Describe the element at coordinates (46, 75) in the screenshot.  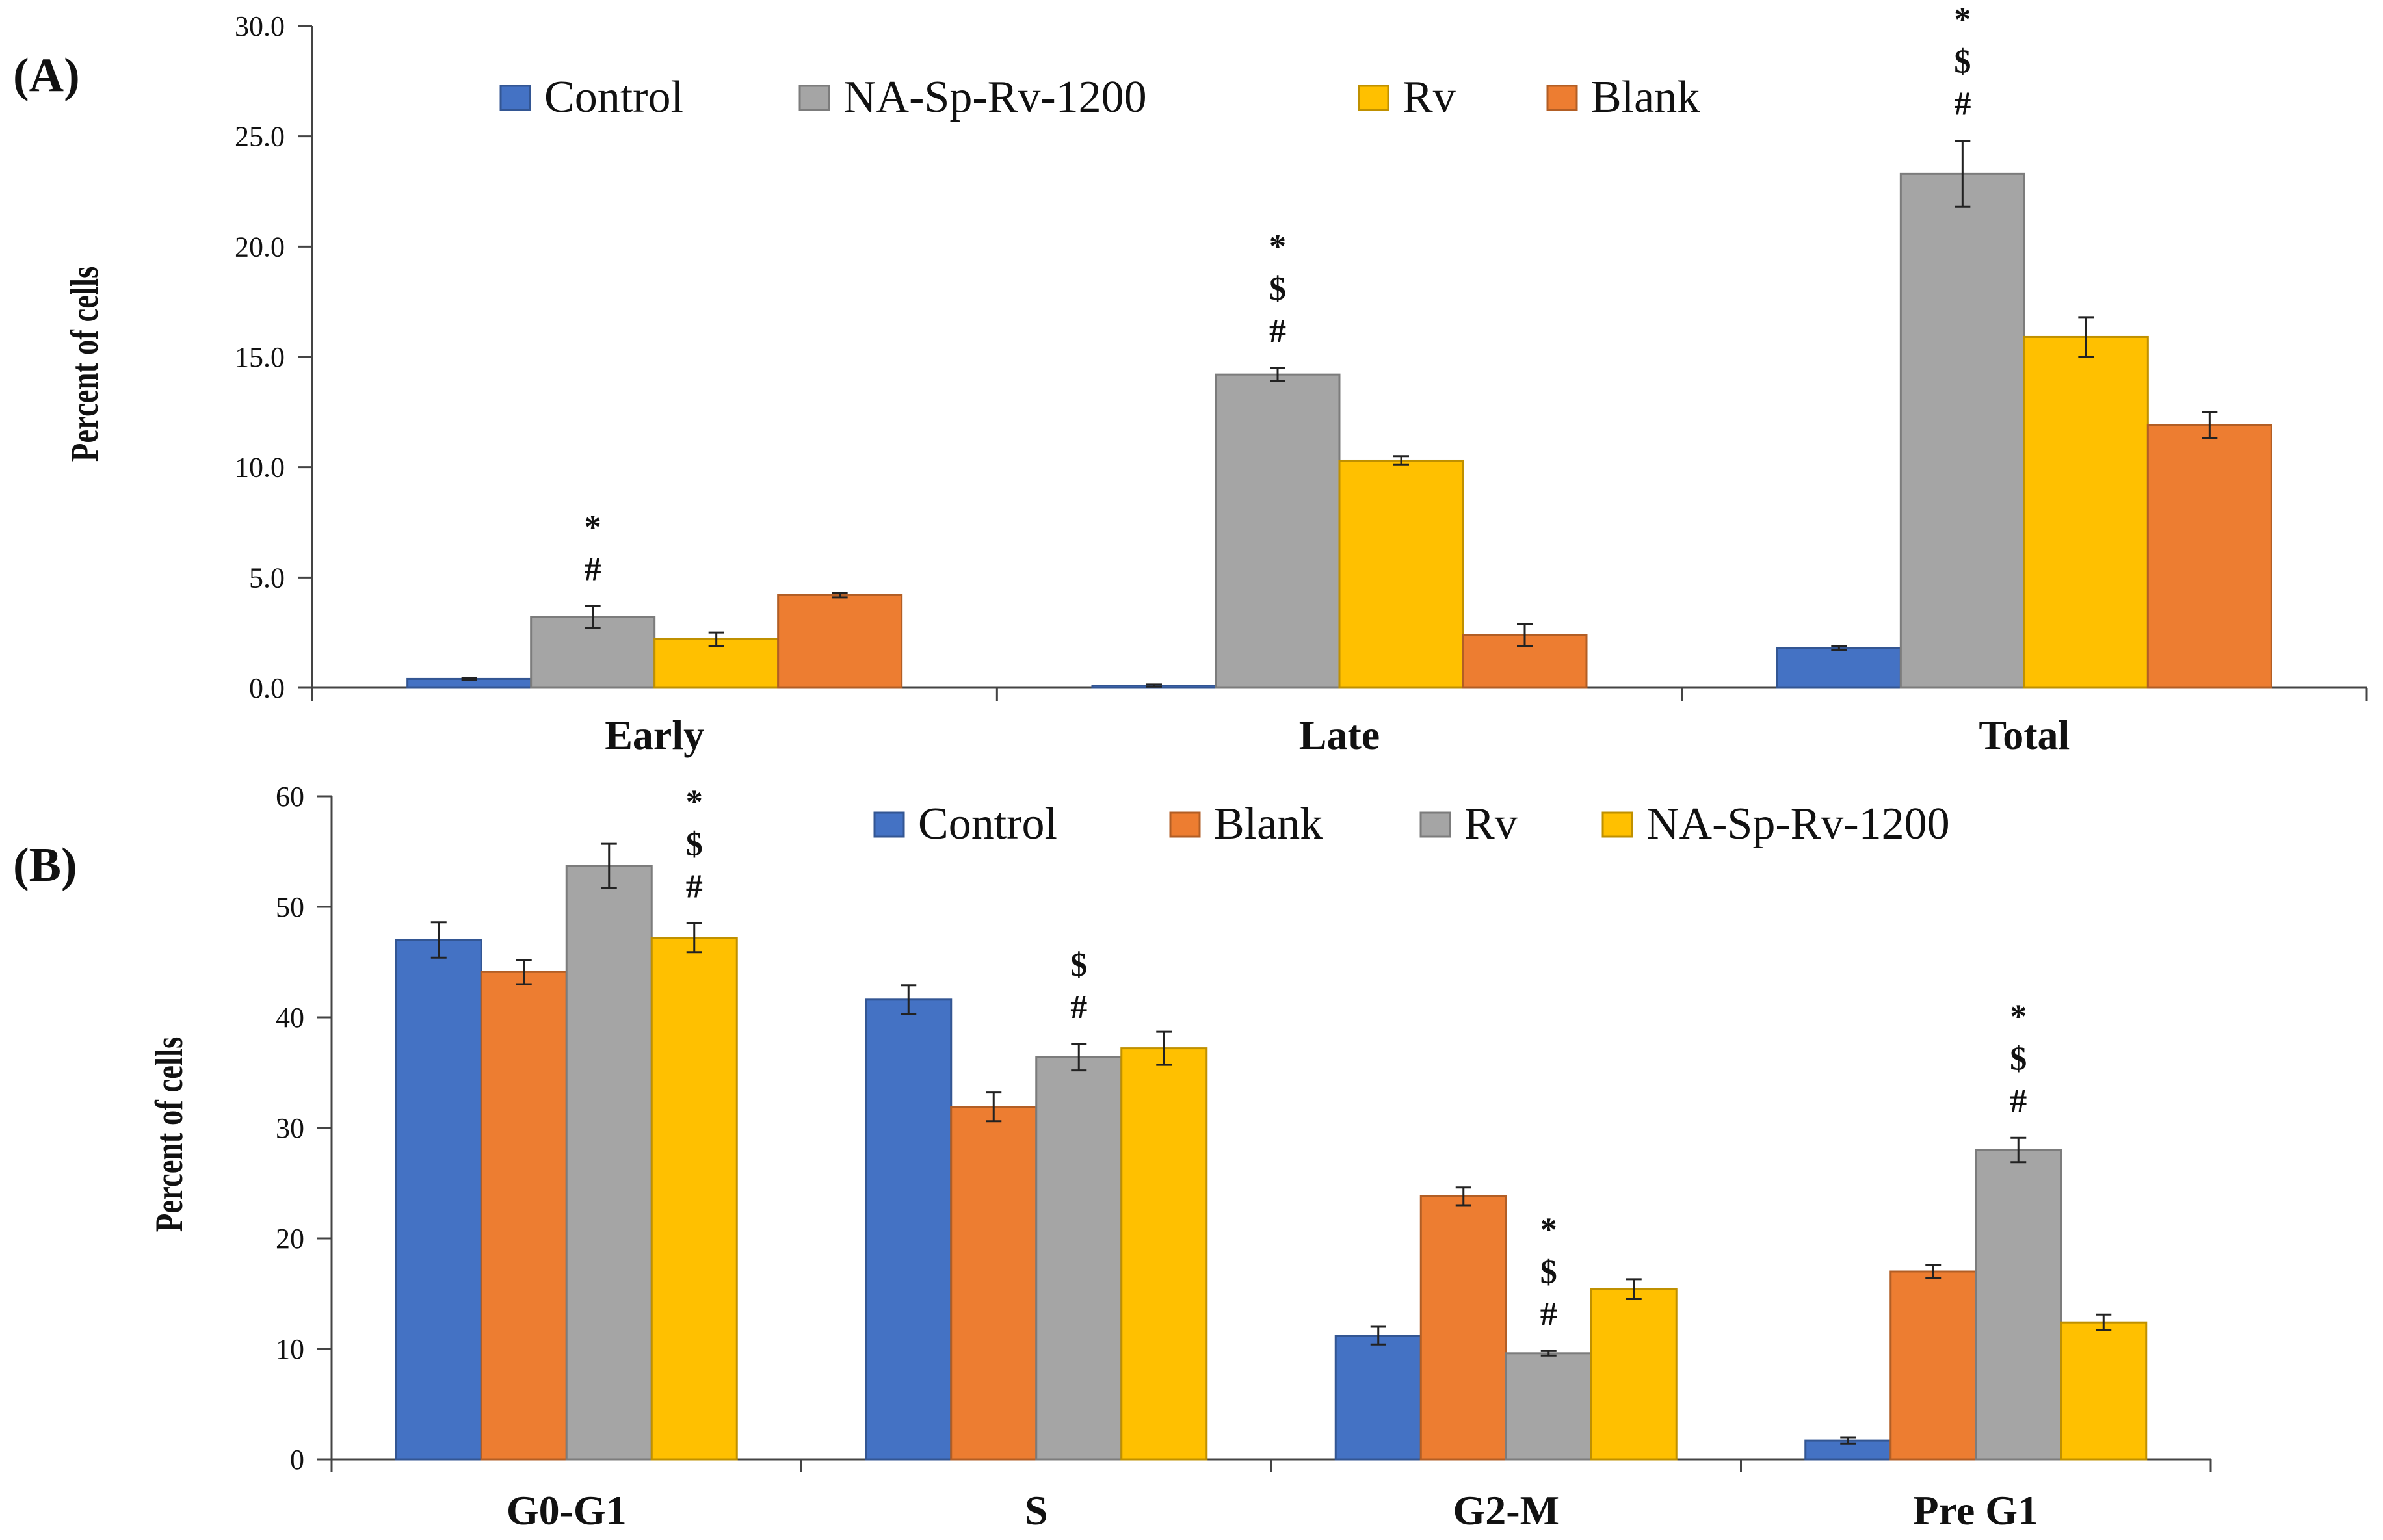
I see `a-panel-label: (A)` at that location.